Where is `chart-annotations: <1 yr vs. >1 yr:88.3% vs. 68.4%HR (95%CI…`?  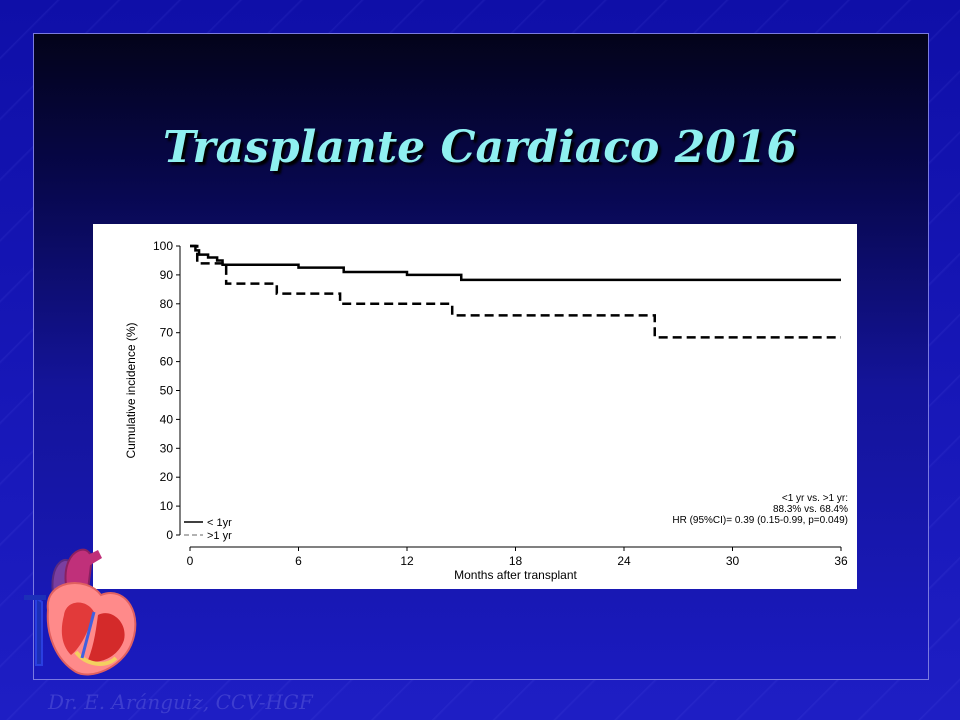 chart-annotations: <1 yr vs. >1 yr:88.3% vs. 68.4%HR (95%CI… is located at coordinates (760, 509).